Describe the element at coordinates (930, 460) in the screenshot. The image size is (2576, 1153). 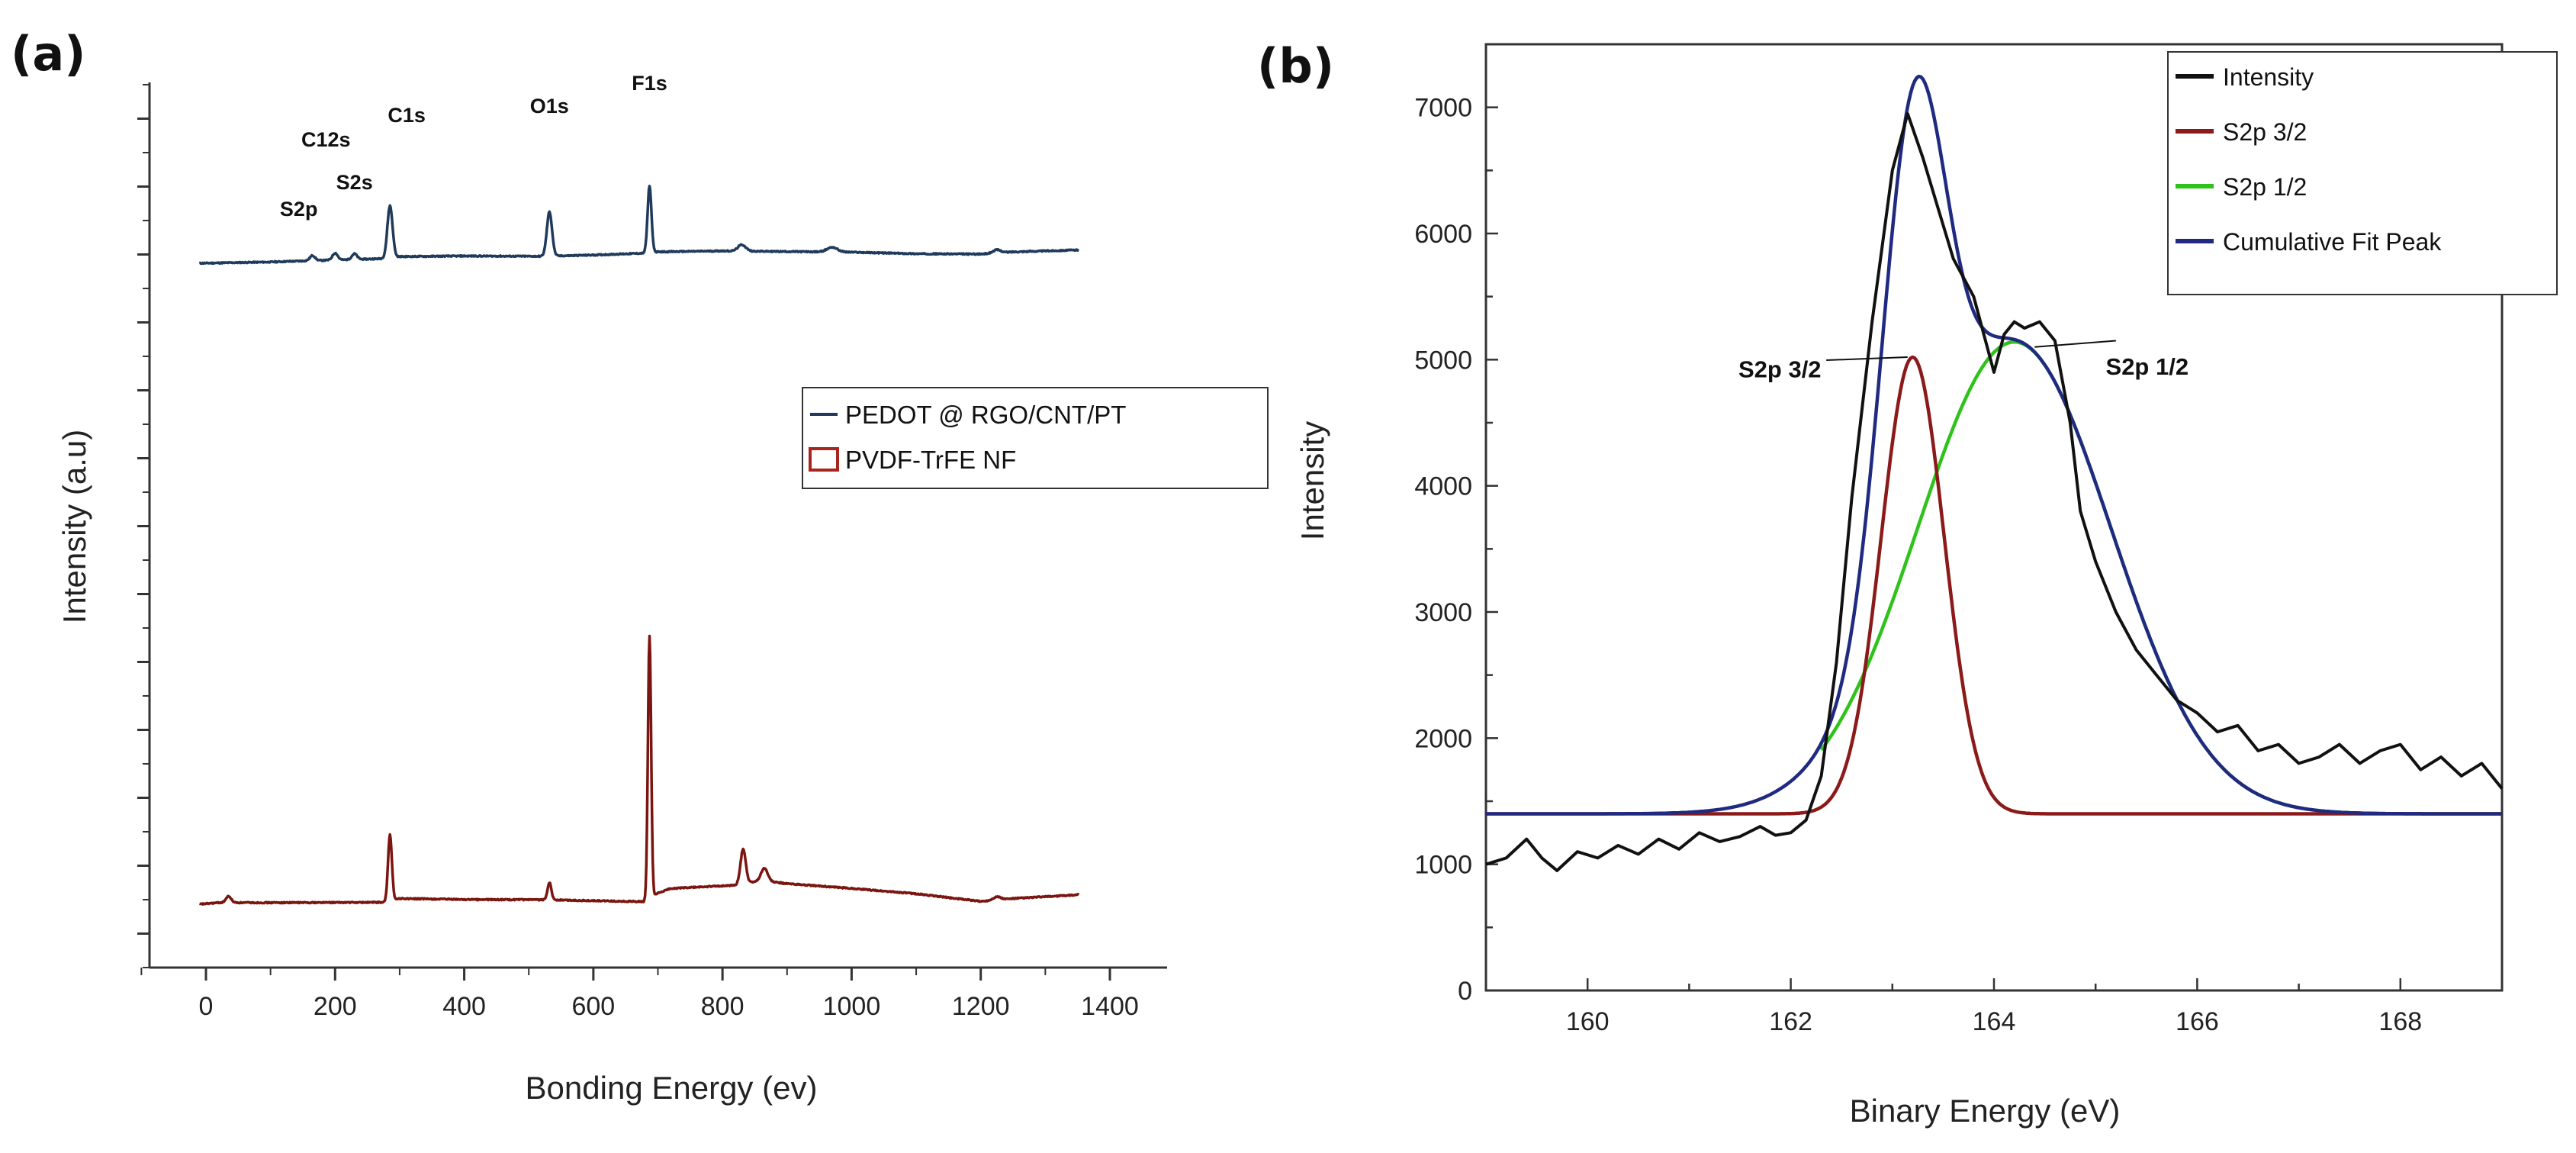
I see `legend-label-pvdf: PVDF-TrFE NF` at that location.